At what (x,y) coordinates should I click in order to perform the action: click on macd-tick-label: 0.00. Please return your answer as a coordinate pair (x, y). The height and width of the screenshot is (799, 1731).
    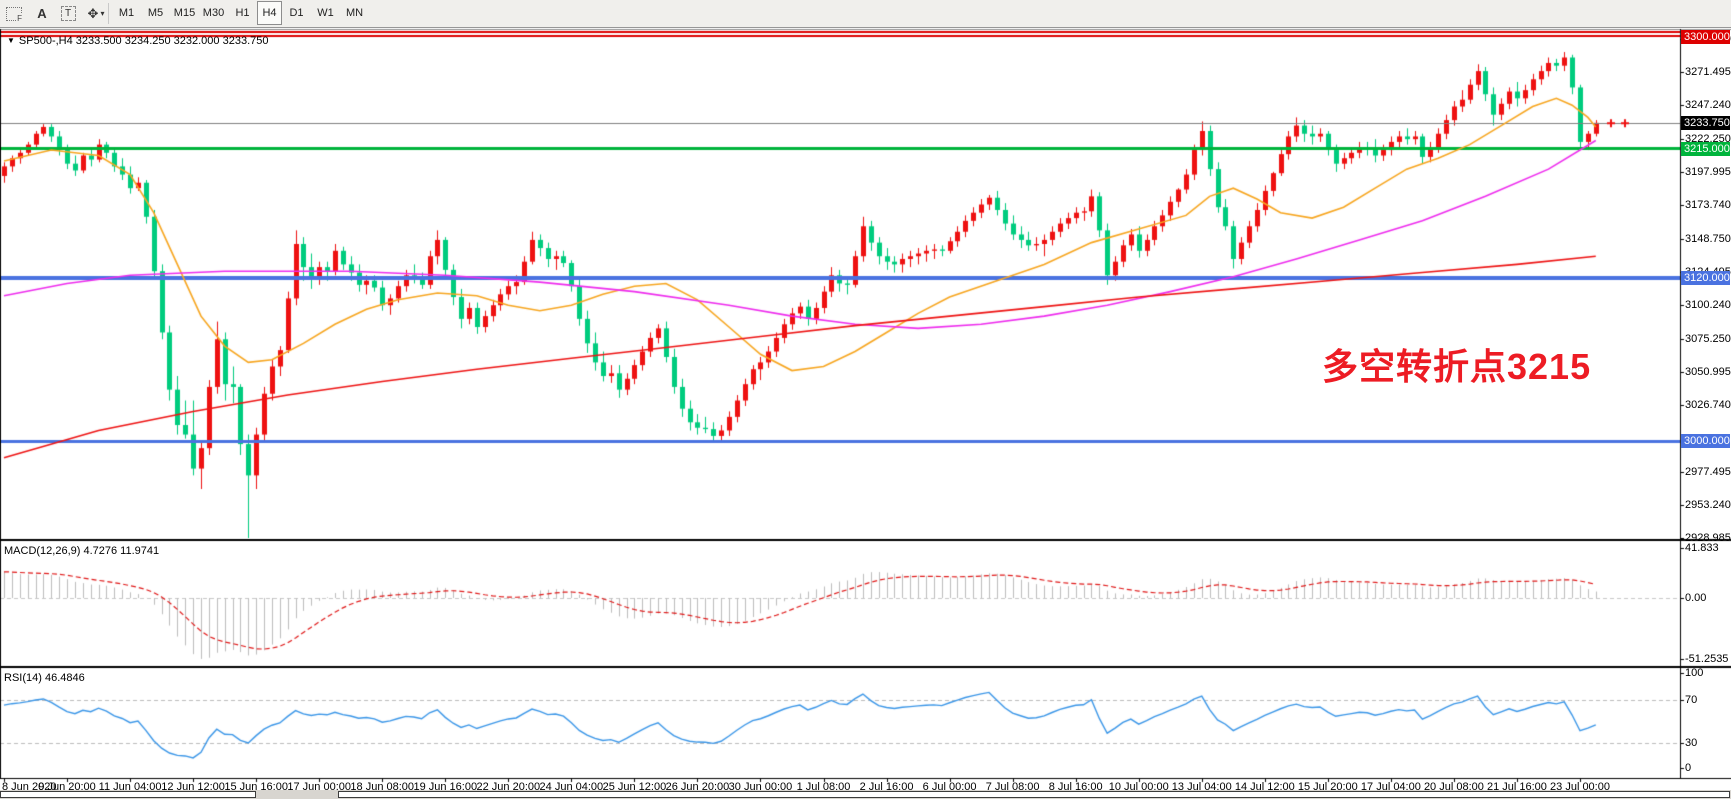
    Looking at the image, I should click on (1696, 598).